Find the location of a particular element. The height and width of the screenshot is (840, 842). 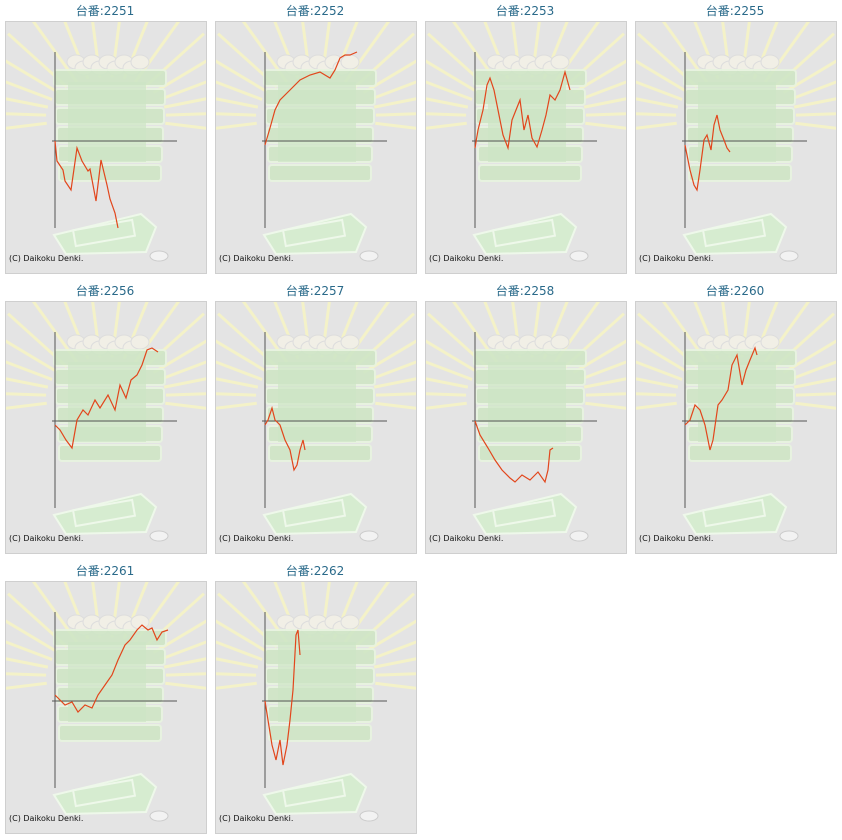

graph-title: 台番:2260 is located at coordinates (735, 291).